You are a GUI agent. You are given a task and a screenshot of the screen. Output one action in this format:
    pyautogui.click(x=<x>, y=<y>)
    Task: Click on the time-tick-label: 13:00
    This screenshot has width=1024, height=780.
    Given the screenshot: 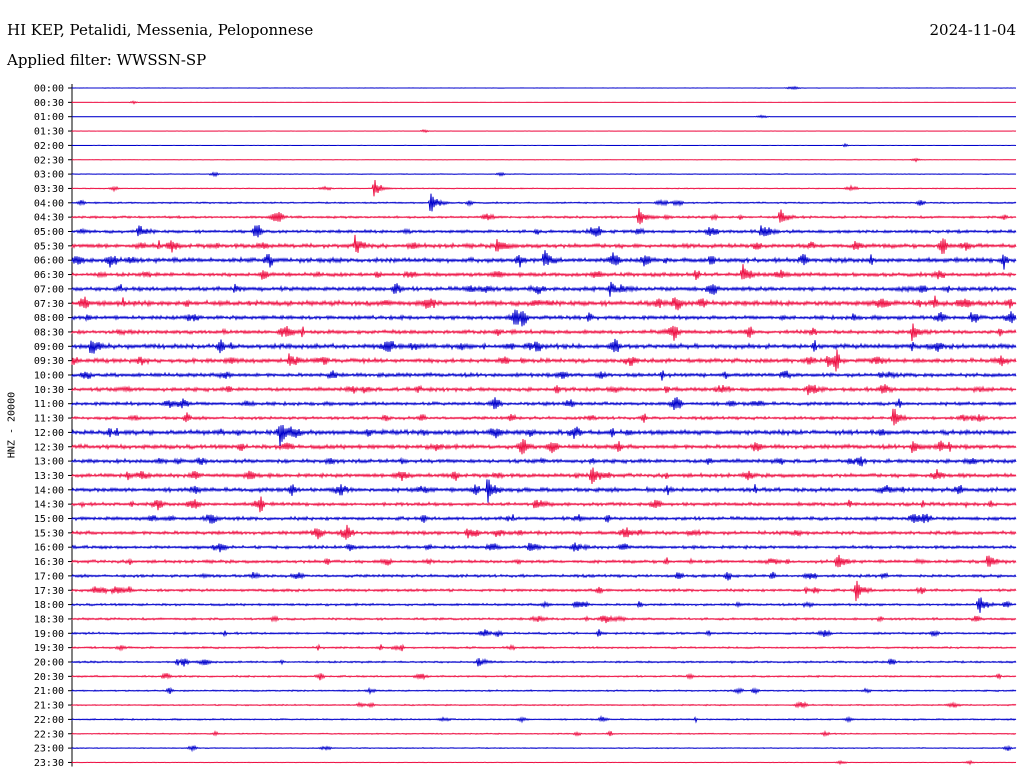 What is the action you would take?
    pyautogui.click(x=49, y=462)
    